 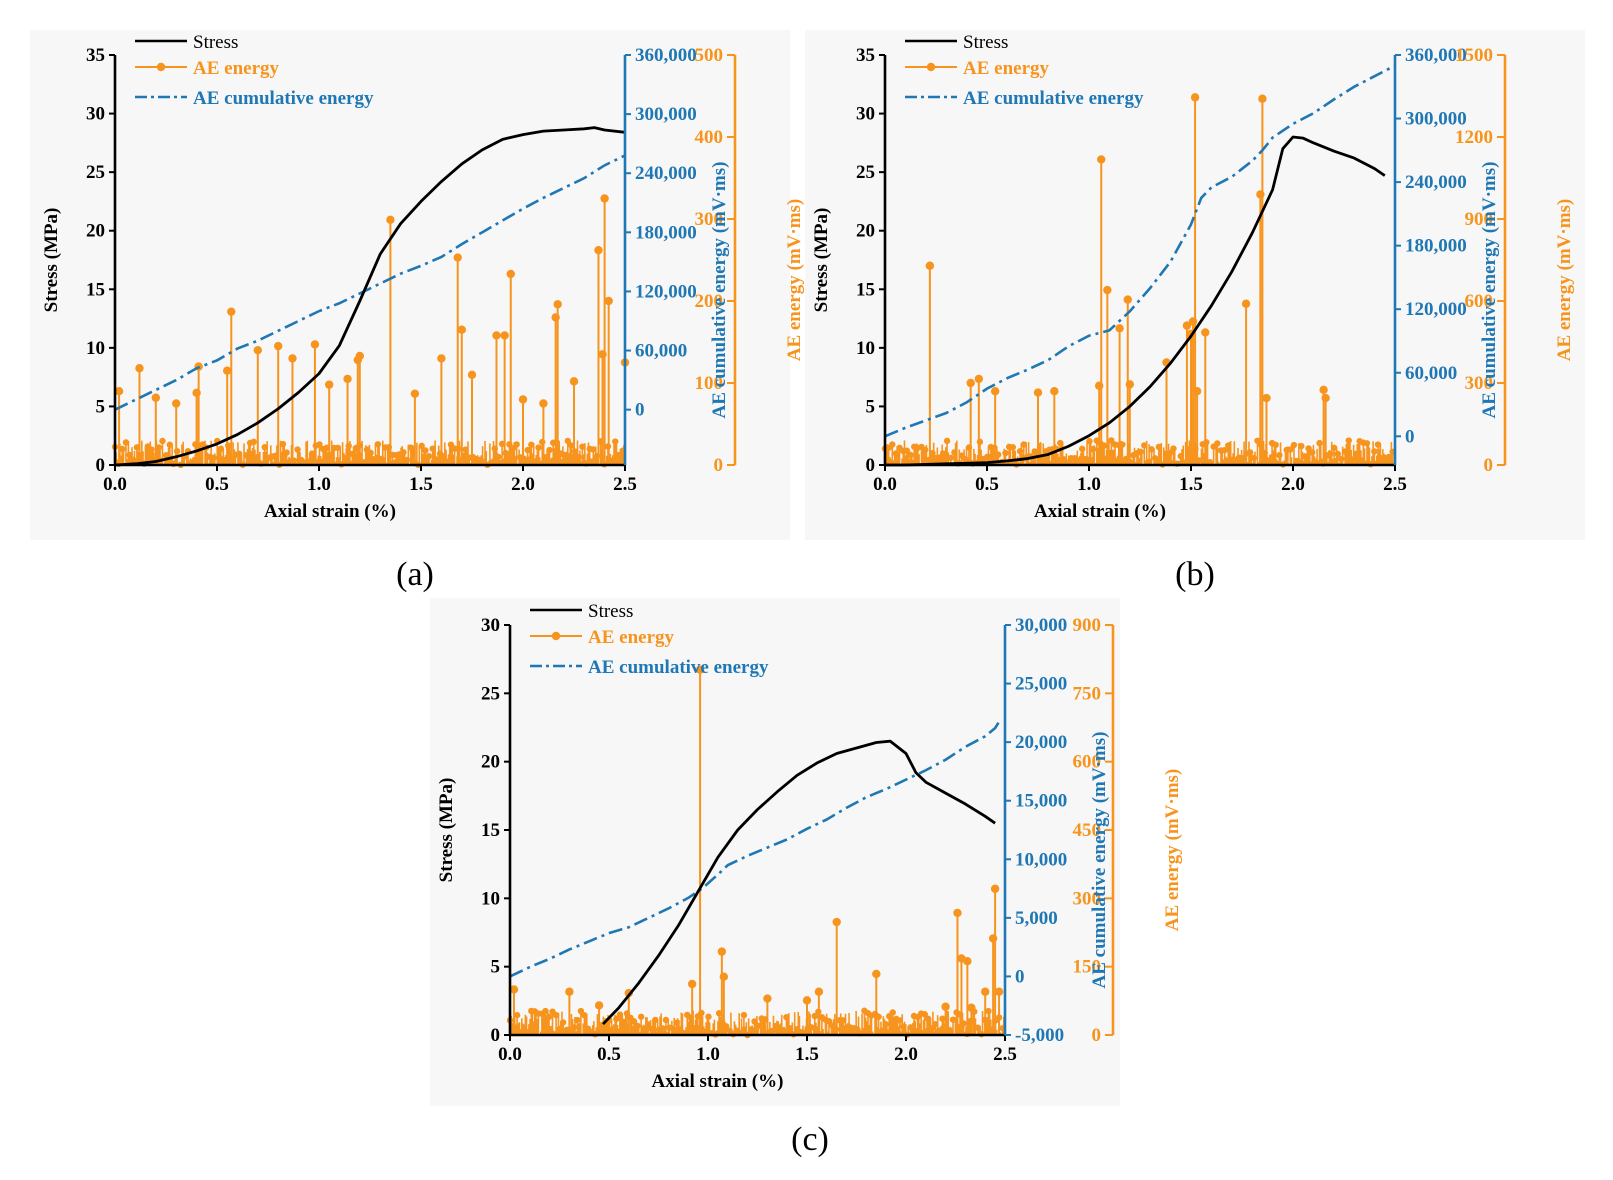 What do you see at coordinates (865, 348) in the screenshot?
I see `y-left-tick-label: 10` at bounding box center [865, 348].